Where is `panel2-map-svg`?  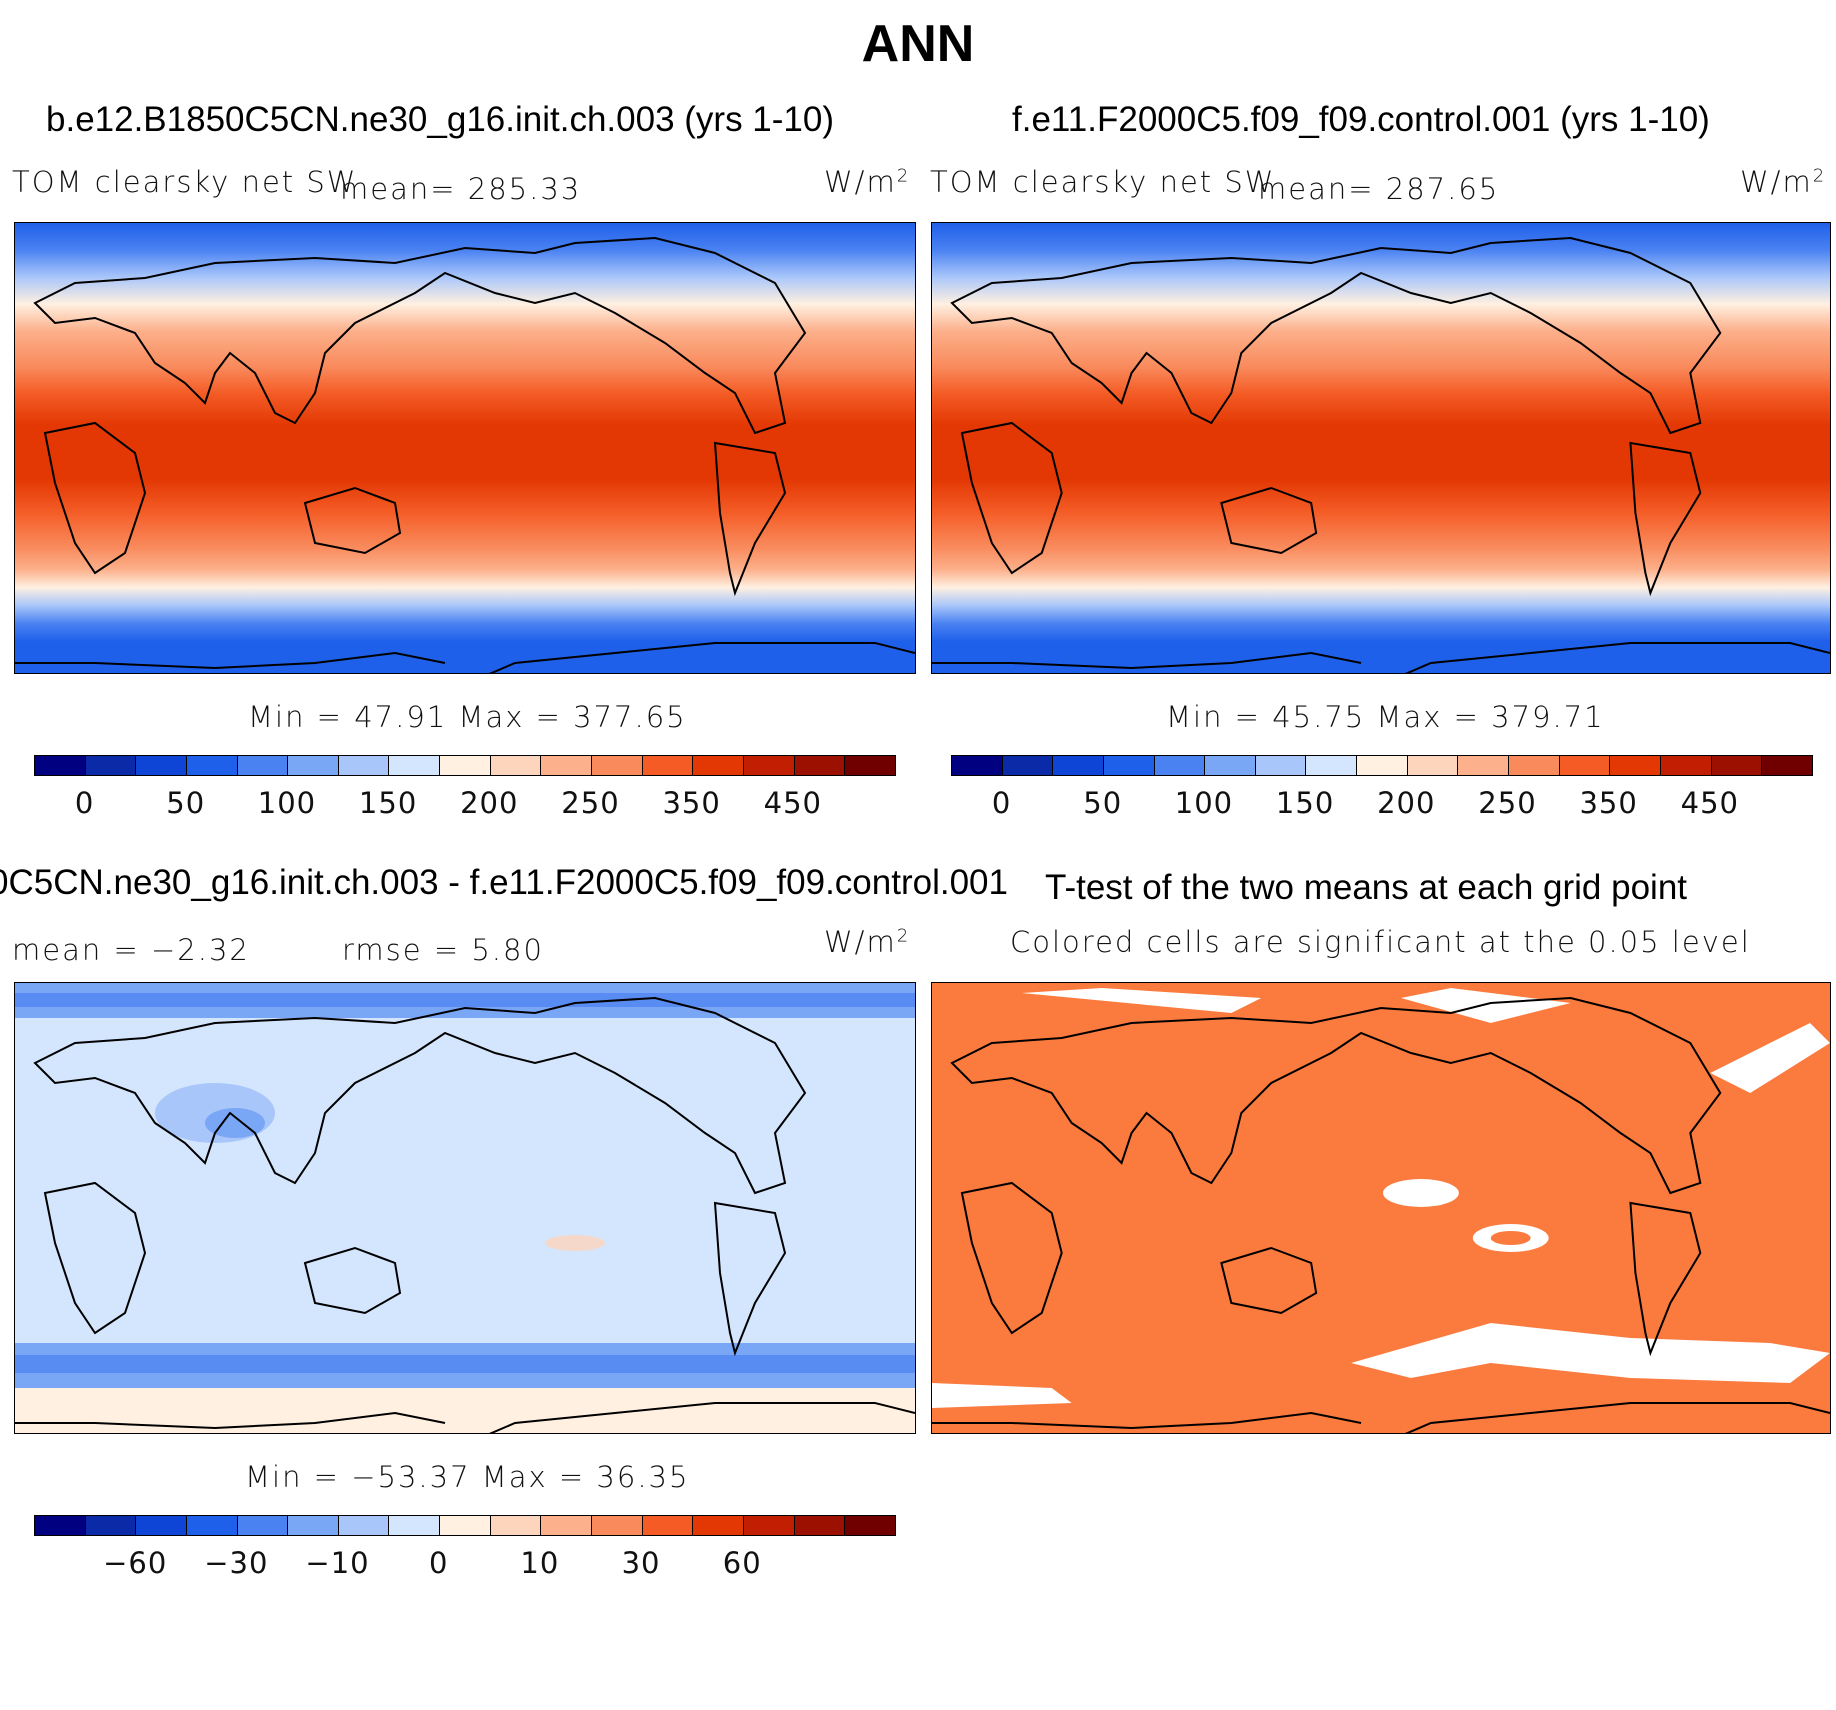
panel2-map-svg is located at coordinates (1381, 448).